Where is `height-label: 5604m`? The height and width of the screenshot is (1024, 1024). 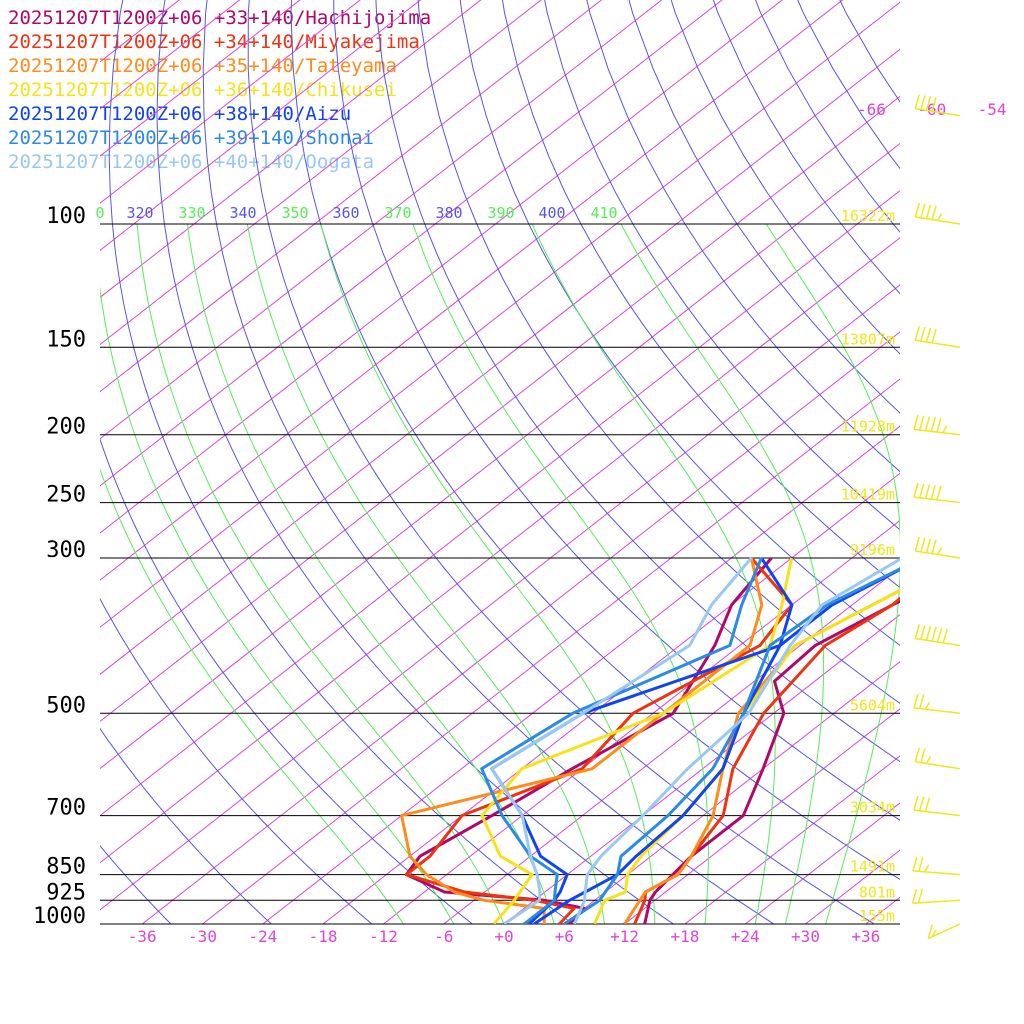 height-label: 5604m is located at coordinates (872, 705).